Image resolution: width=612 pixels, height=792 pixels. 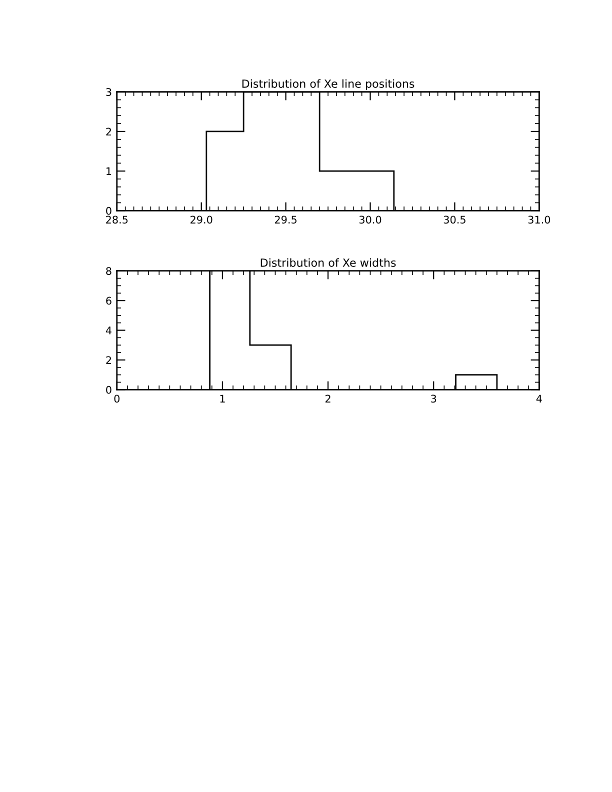 I want to click on chart-title: Distribution of Xe line positions, so click(x=328, y=84).